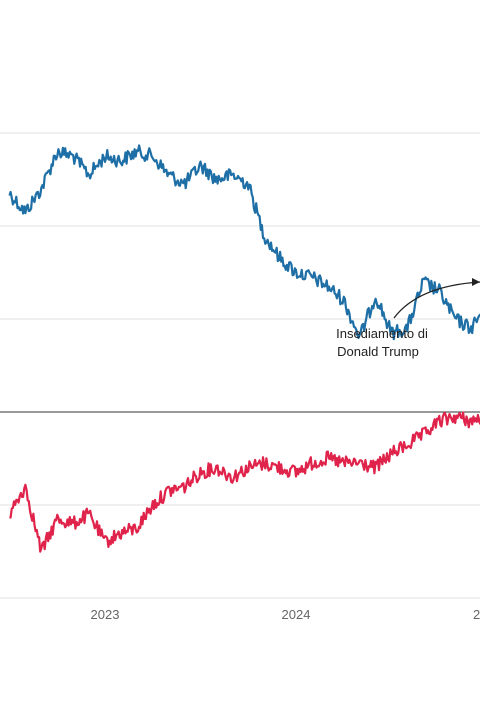  What do you see at coordinates (378, 351) in the screenshot?
I see `annotation-line-2: Donald Trump` at bounding box center [378, 351].